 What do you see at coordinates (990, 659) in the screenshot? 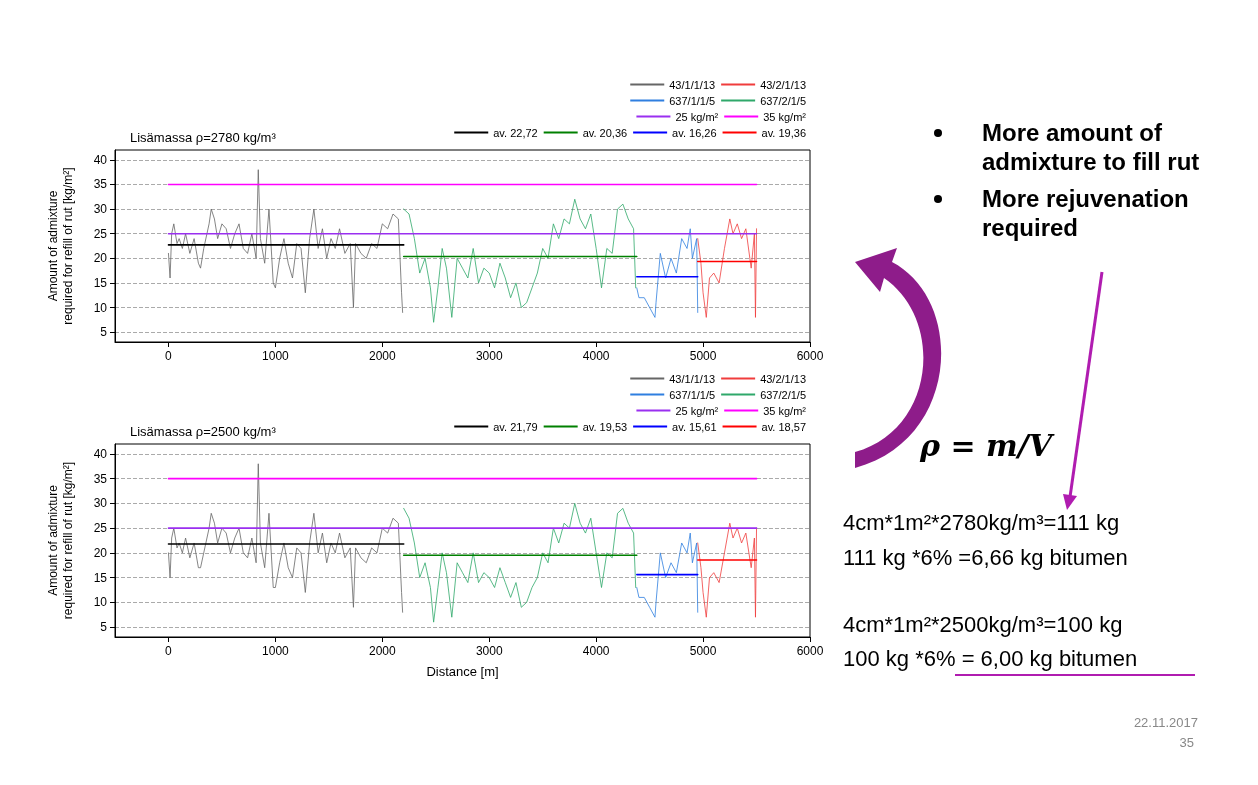
I see `text: 100 kg *6% = 6,00 kg bitumen` at bounding box center [990, 659].